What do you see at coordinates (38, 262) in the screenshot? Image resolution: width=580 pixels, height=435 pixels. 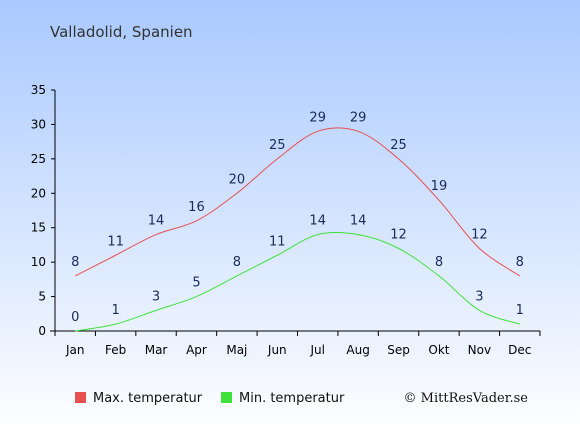 I see `y-tick-label: 10` at bounding box center [38, 262].